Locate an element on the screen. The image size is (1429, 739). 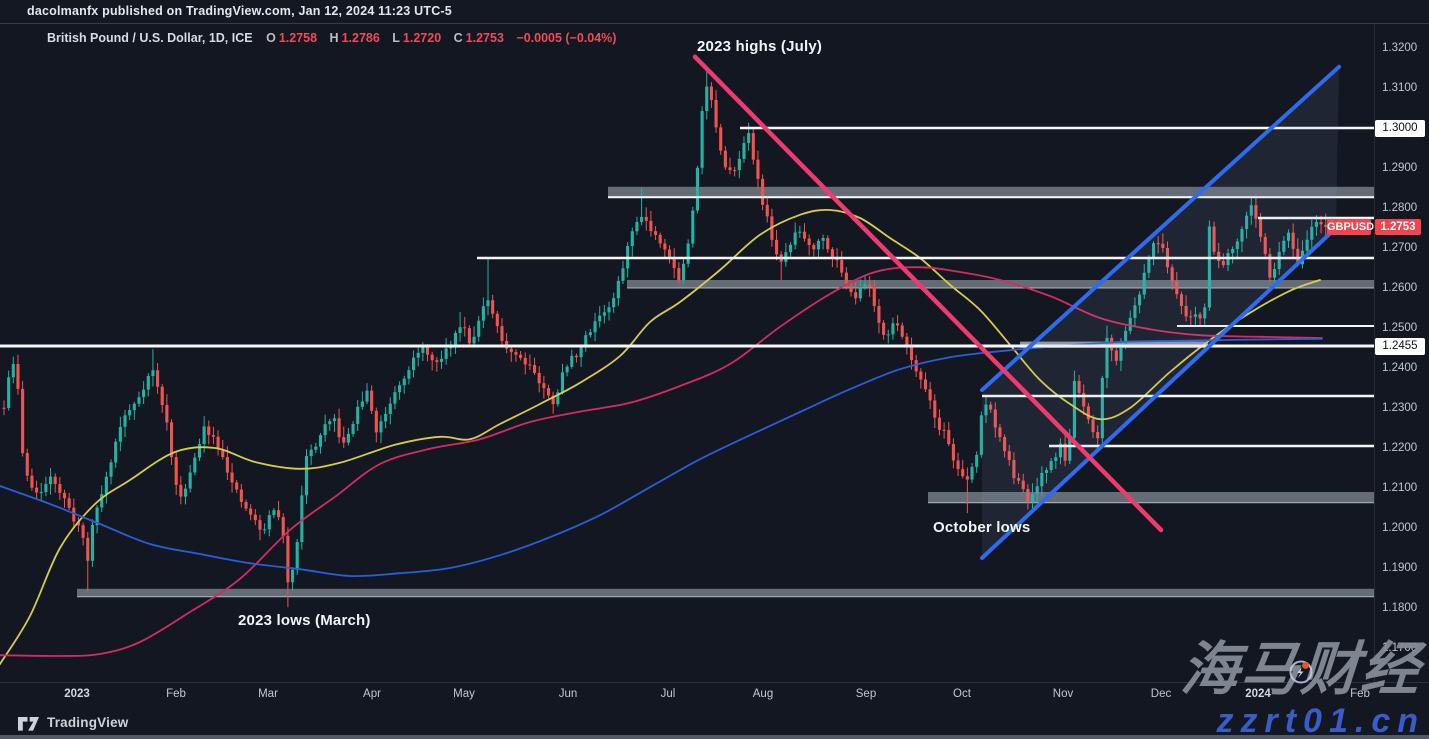
time-tick: Feb is located at coordinates (176, 694).